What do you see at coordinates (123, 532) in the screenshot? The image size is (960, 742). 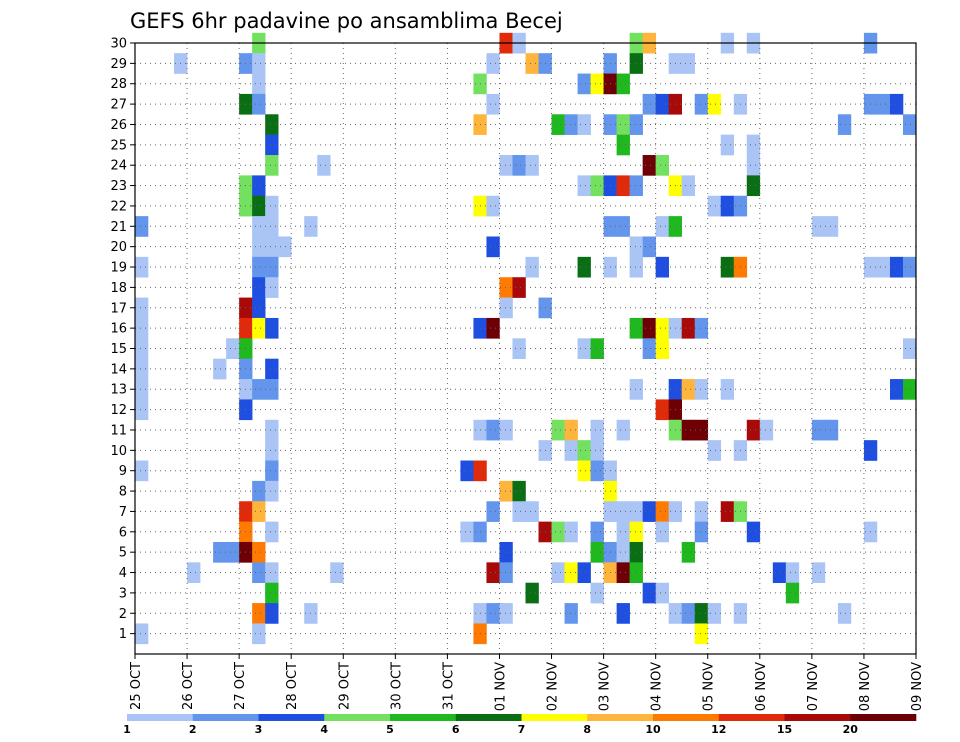 I see `y-tick-label: 6` at bounding box center [123, 532].